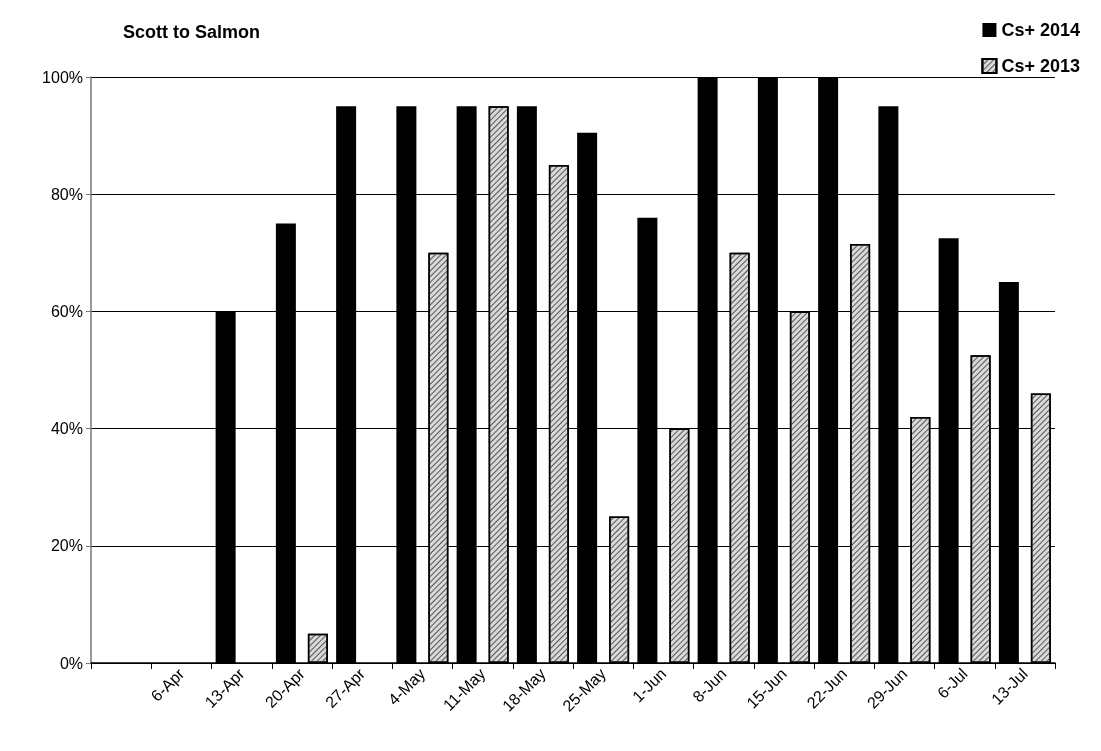 This screenshot has height=751, width=1101. What do you see at coordinates (192, 32) in the screenshot?
I see `chart-title: Scott to Salmon` at bounding box center [192, 32].